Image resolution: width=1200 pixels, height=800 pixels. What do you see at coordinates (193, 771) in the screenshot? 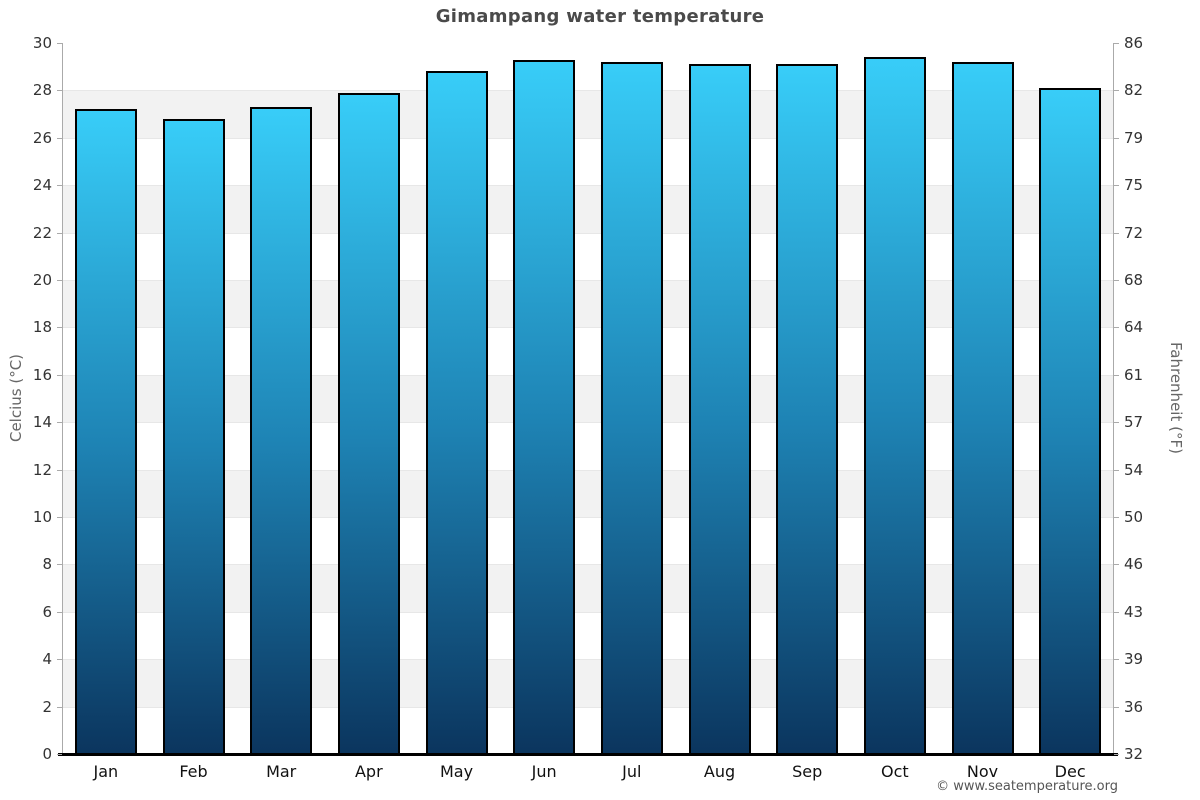
I see `x-tick-feb: Feb` at bounding box center [193, 771].